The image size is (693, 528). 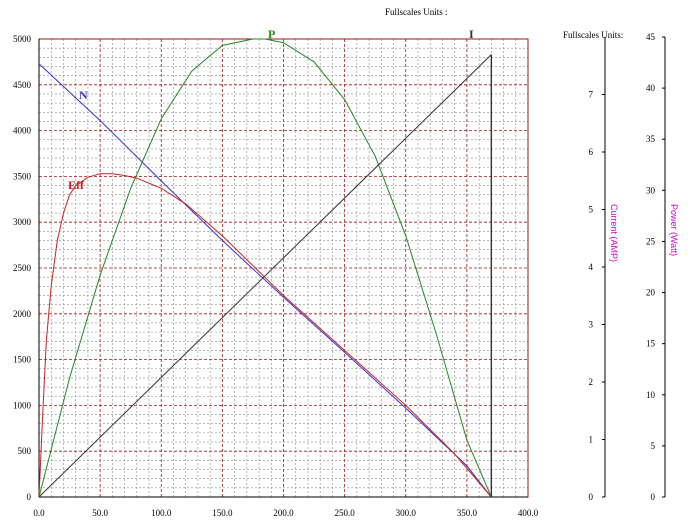 What do you see at coordinates (593, 35) in the screenshot?
I see `fullscales-units-right-header: Fullscales Units:` at bounding box center [593, 35].